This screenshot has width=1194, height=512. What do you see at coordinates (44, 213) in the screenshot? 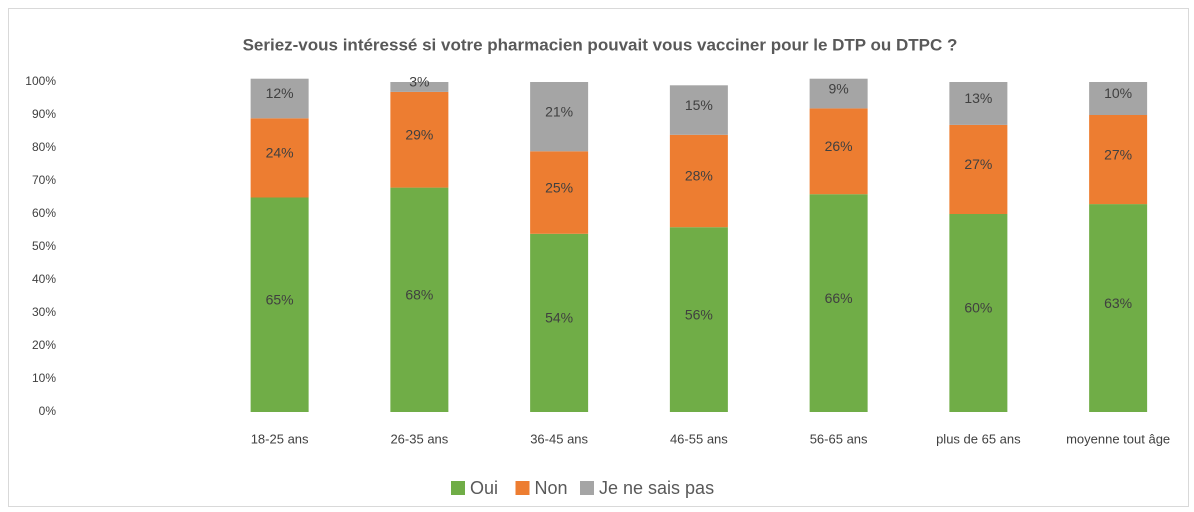
I see `y-tick-label: 60%` at bounding box center [44, 213].